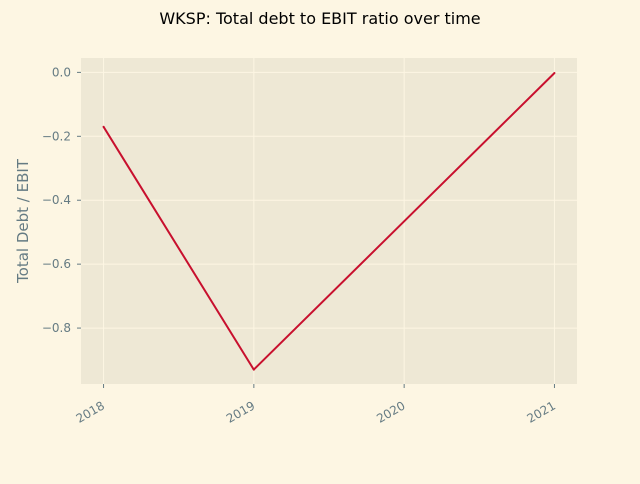 This screenshot has width=640, height=484. What do you see at coordinates (56, 136) in the screenshot?
I see `y-tick-label: −0.2` at bounding box center [56, 136].